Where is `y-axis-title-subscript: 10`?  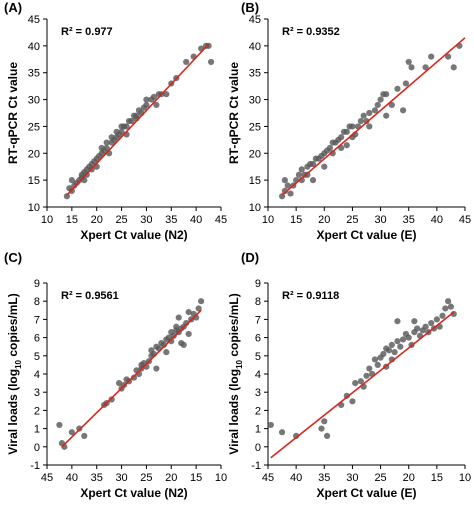
y-axis-title-subscript: 10 is located at coordinates (239, 363).